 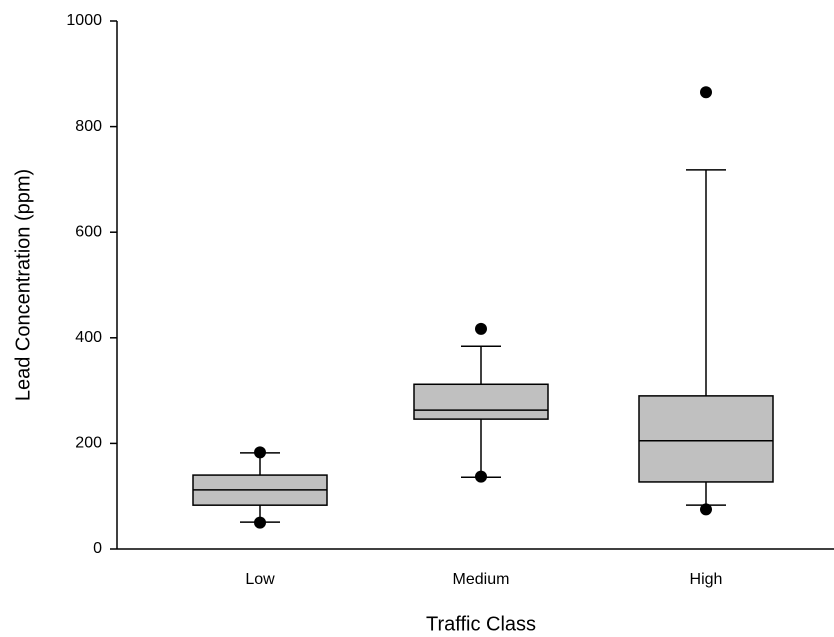 I want to click on y-tick-label: 600, so click(x=88, y=231).